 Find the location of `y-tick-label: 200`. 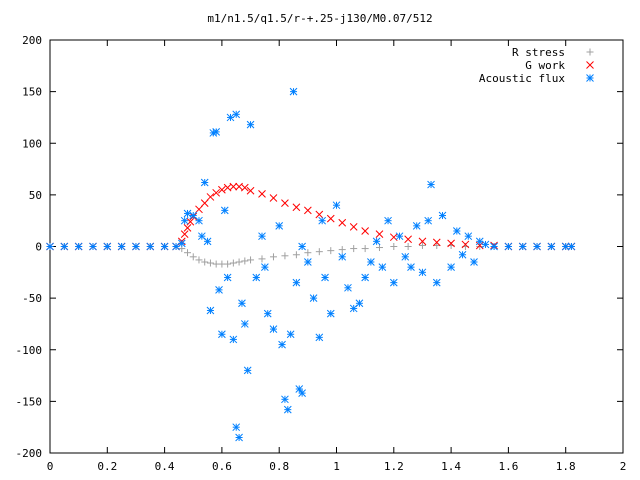

y-tick-label: 200 is located at coordinates (32, 40).